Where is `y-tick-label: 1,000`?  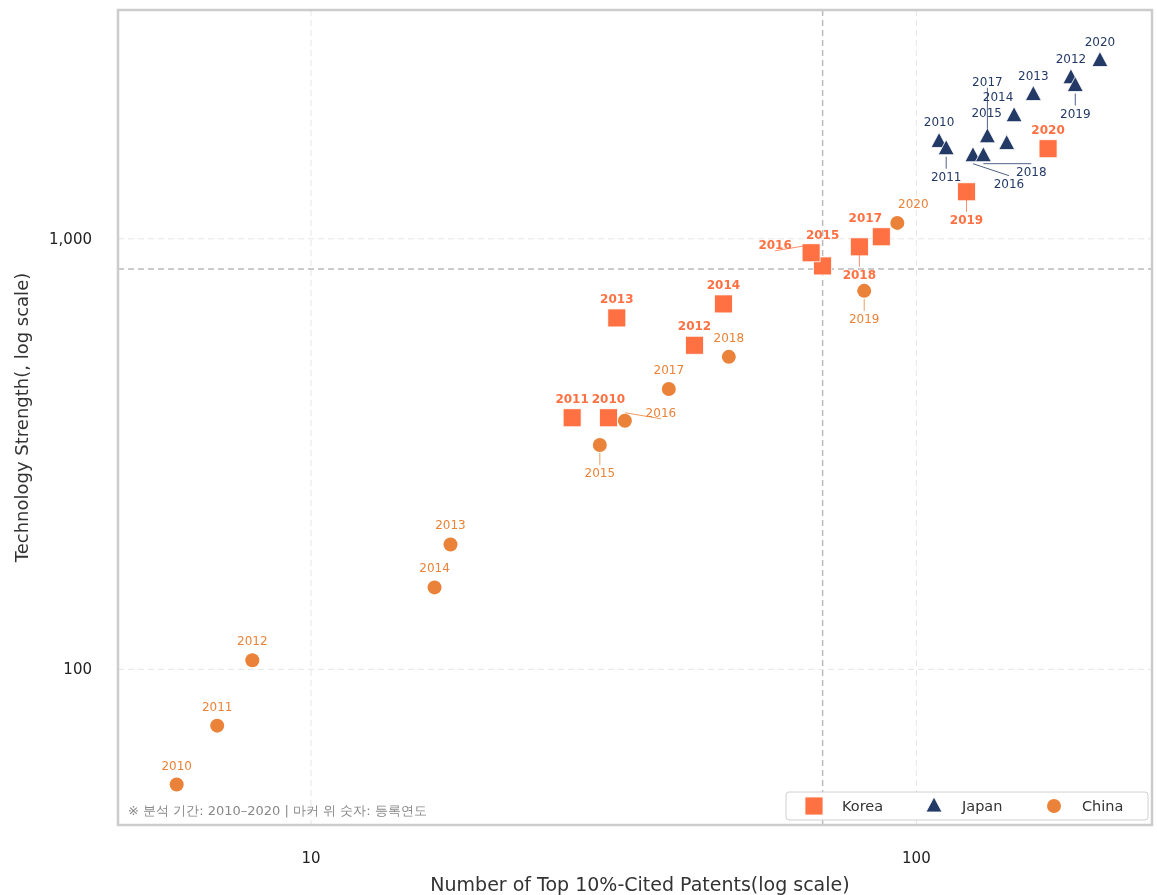
y-tick-label: 1,000 is located at coordinates (70, 238).